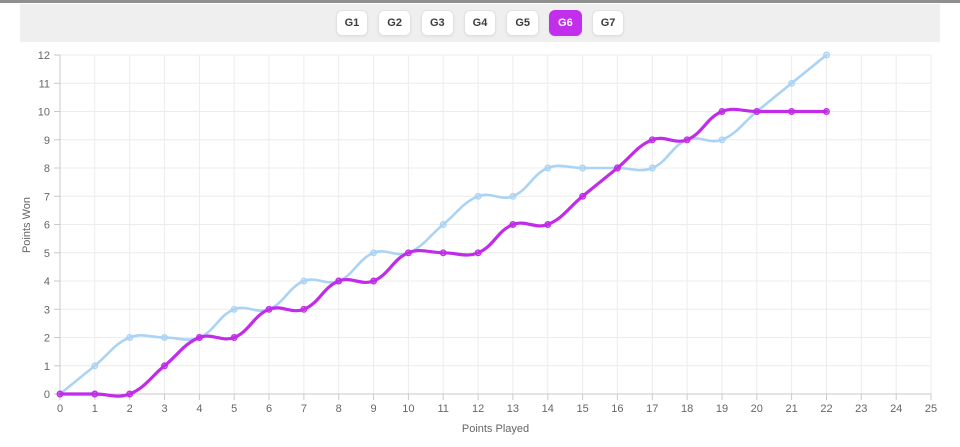  Describe the element at coordinates (27, 225) in the screenshot. I see `y-axis-title: Points Won` at that location.